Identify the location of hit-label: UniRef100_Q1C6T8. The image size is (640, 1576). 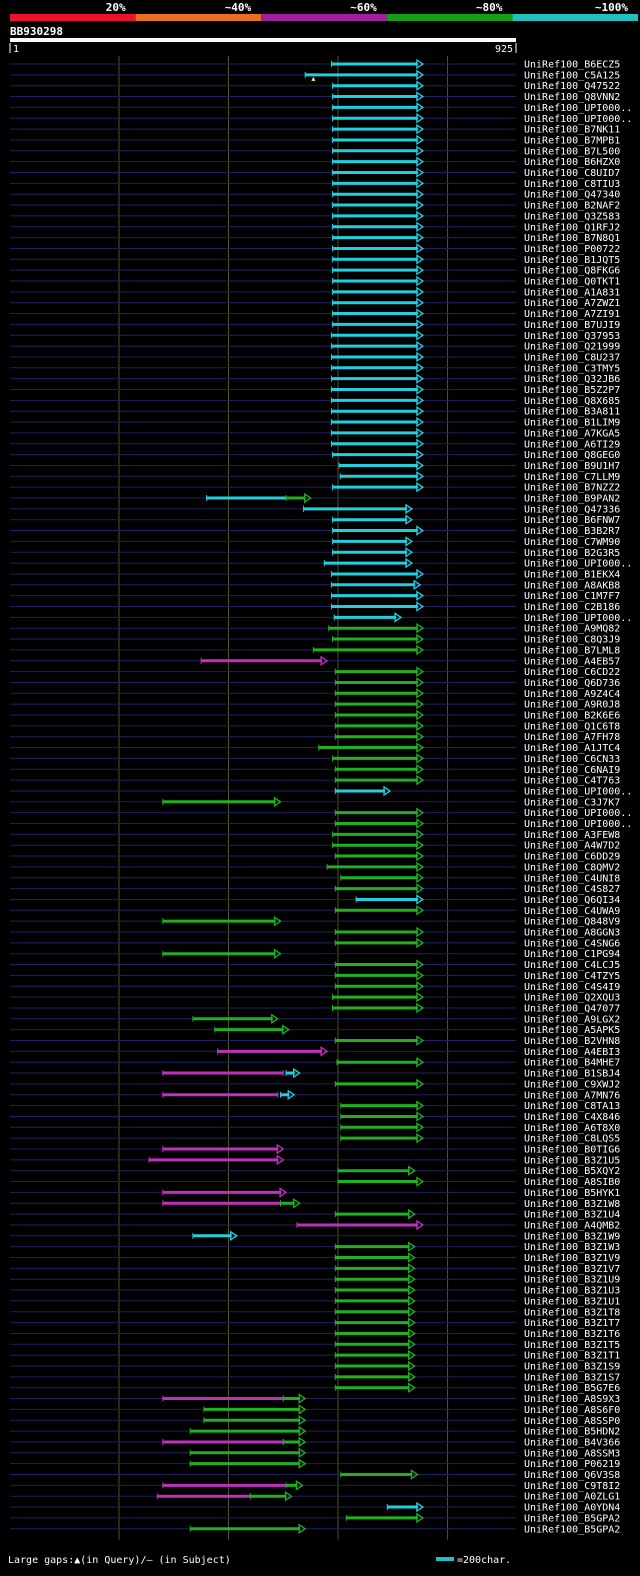
(572, 726).